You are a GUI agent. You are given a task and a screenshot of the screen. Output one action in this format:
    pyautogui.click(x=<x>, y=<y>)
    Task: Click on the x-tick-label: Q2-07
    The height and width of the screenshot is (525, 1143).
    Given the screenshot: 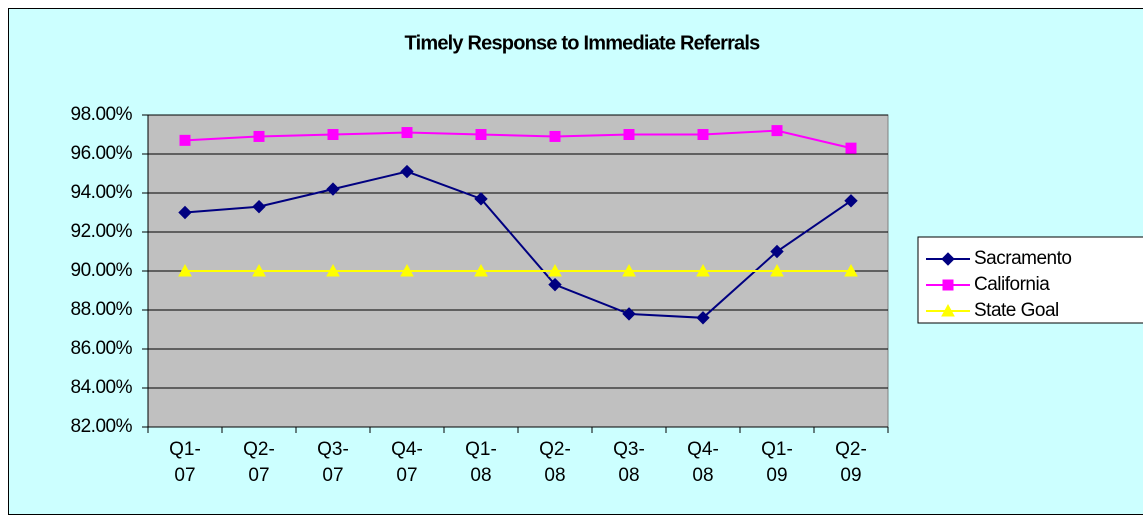 What is the action you would take?
    pyautogui.click(x=259, y=462)
    